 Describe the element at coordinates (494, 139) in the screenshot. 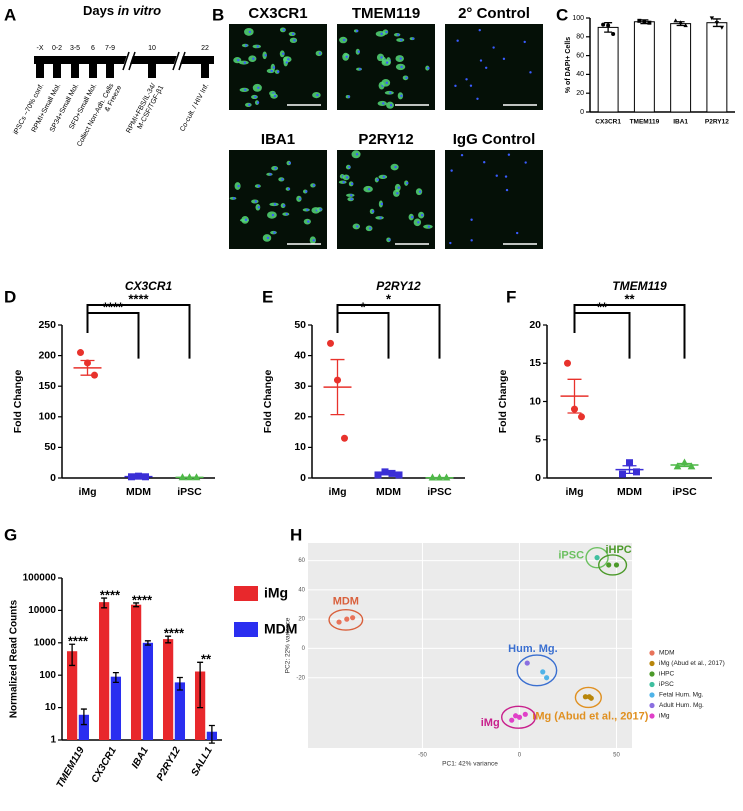

I see `image-label: IgG Control` at that location.